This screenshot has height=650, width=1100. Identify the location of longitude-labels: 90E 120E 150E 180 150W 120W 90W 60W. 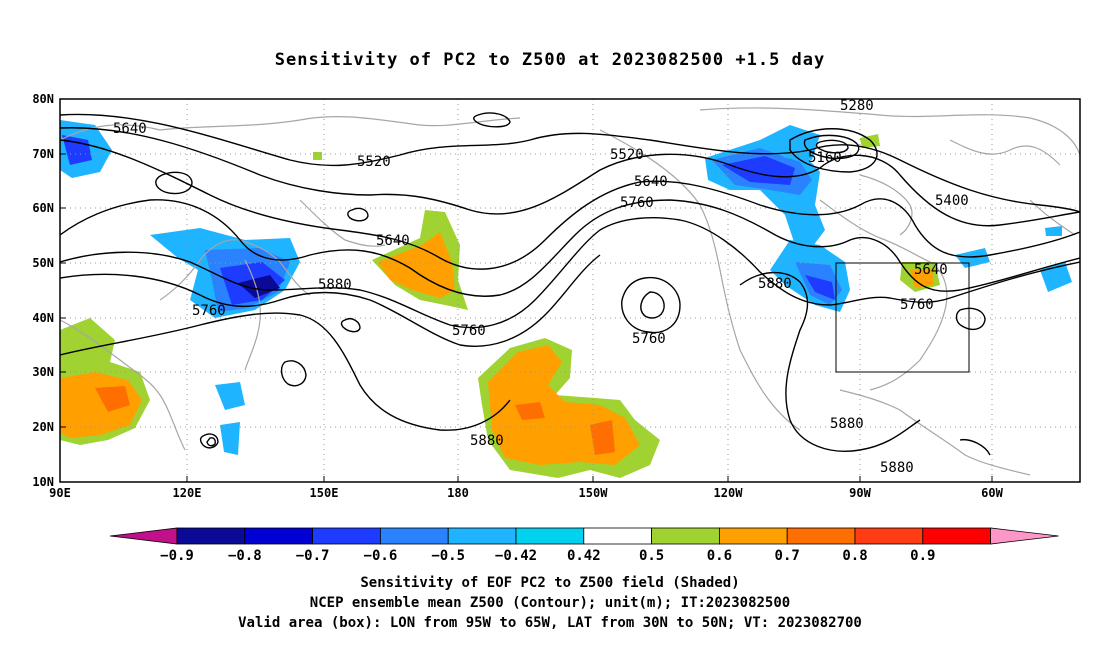
(526, 493).